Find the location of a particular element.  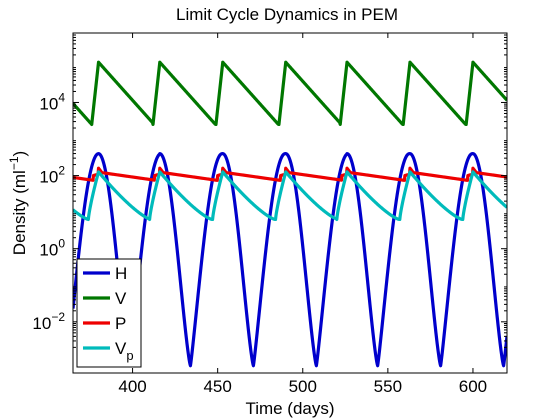

y-axis-label-base: Density (ml is located at coordinates (19, 212).